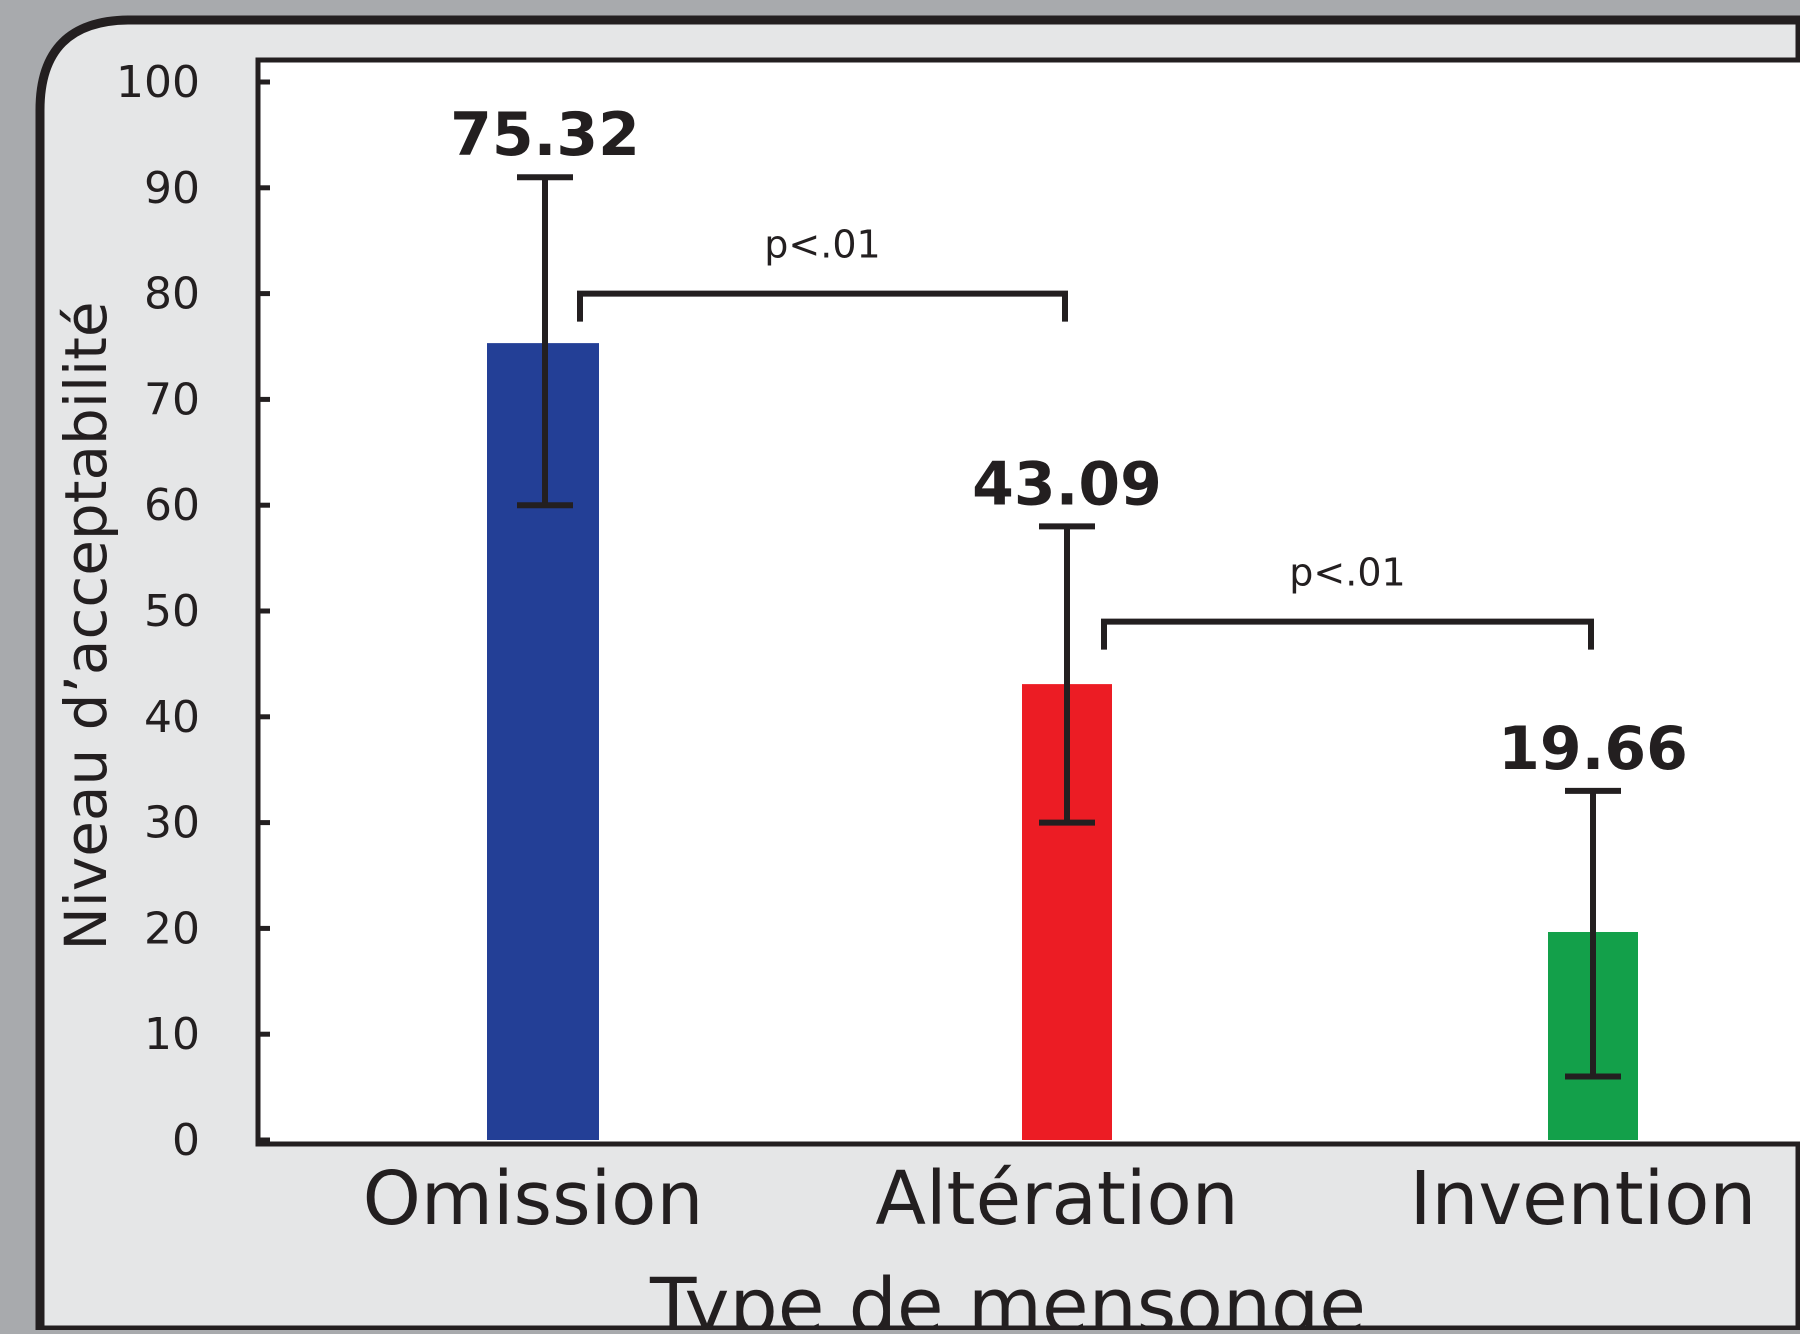 This screenshot has width=1800, height=1334. Describe the element at coordinates (86, 625) in the screenshot. I see `y-axis-title: Niveau d’acceptabilité` at that location.